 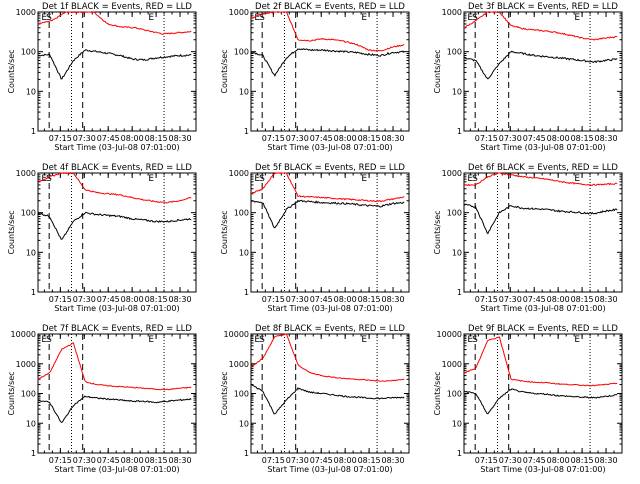 What do you see at coordinates (330, 7) in the screenshot?
I see `panel-title: Det 2f BLACK = Events, RED = LLD` at bounding box center [330, 7].